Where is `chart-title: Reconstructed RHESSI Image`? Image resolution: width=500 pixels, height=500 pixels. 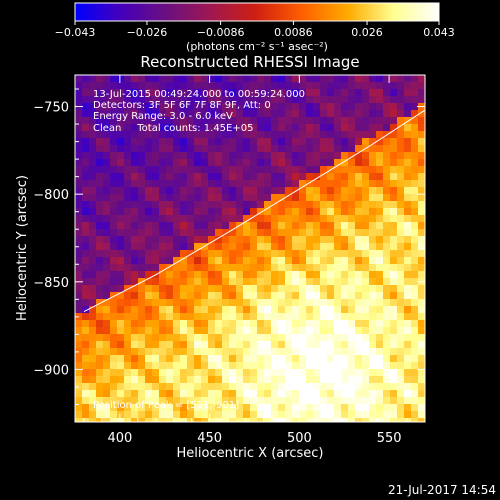 chart-title: Reconstructed RHESSI Image is located at coordinates (249, 62).